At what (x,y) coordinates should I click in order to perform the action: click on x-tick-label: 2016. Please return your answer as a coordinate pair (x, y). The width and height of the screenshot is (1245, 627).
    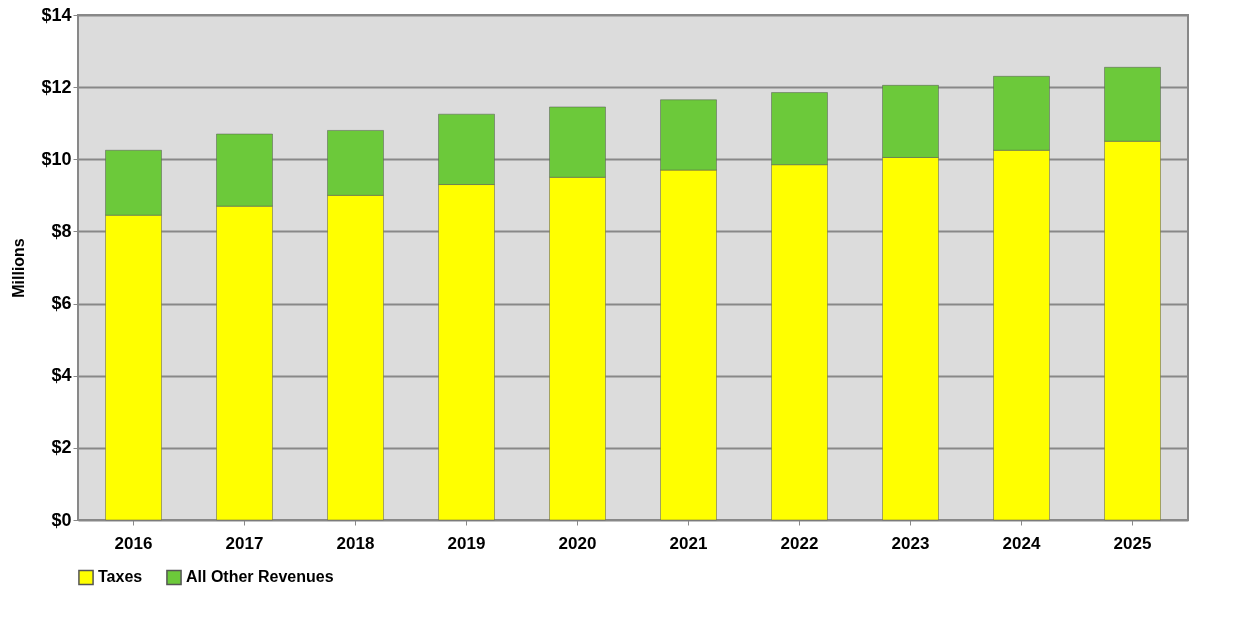
    Looking at the image, I should click on (133, 543).